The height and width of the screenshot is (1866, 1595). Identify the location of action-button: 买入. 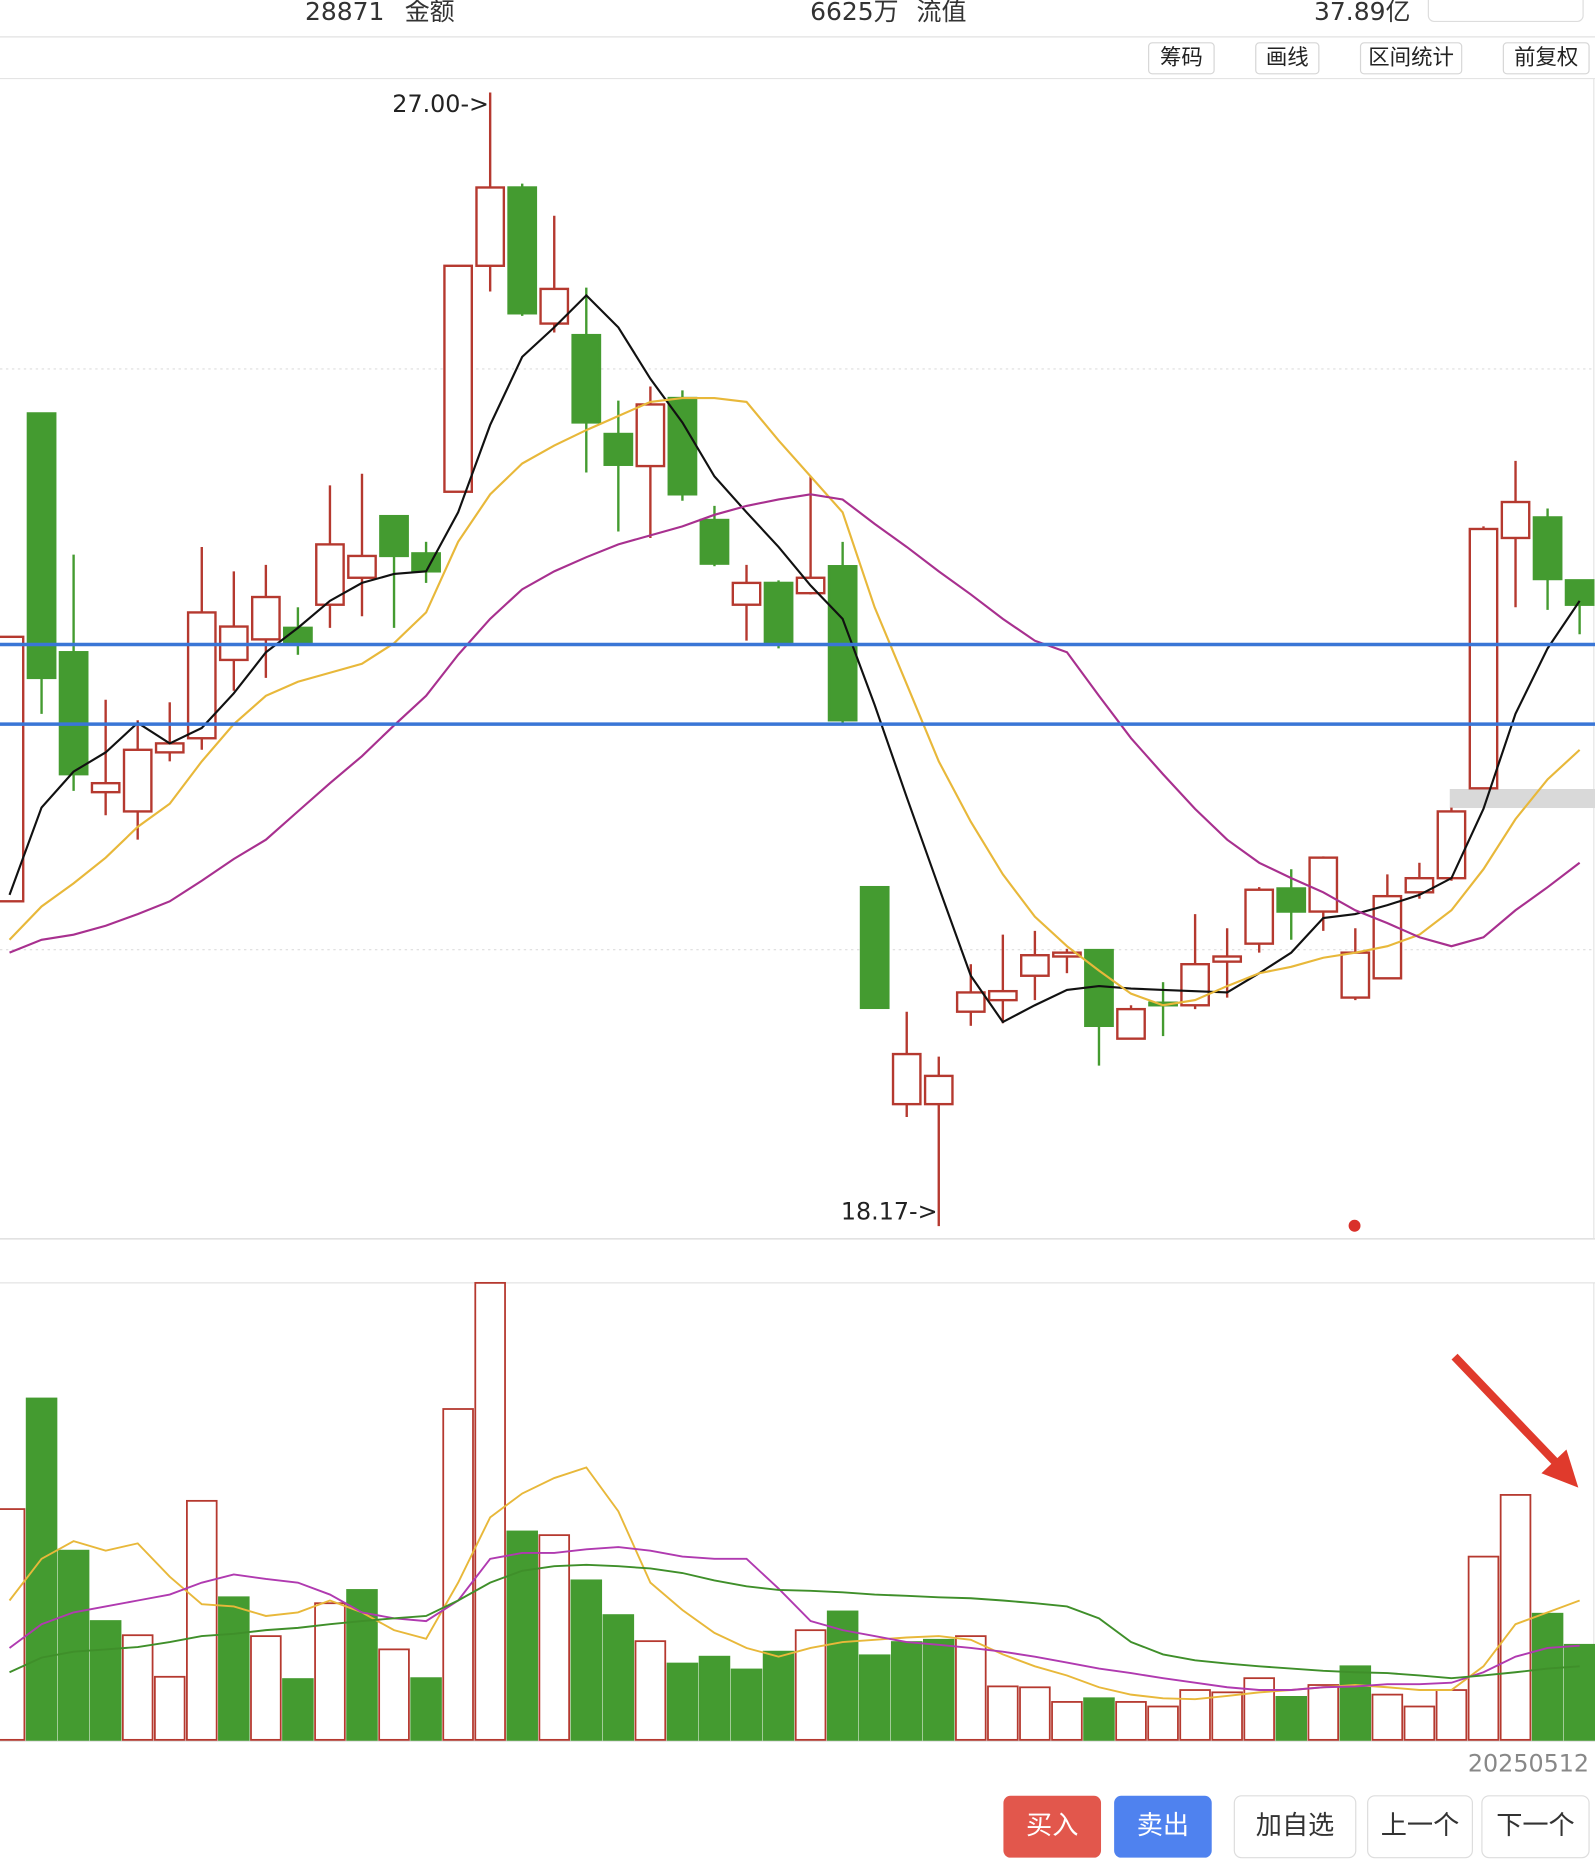
(1052, 1826).